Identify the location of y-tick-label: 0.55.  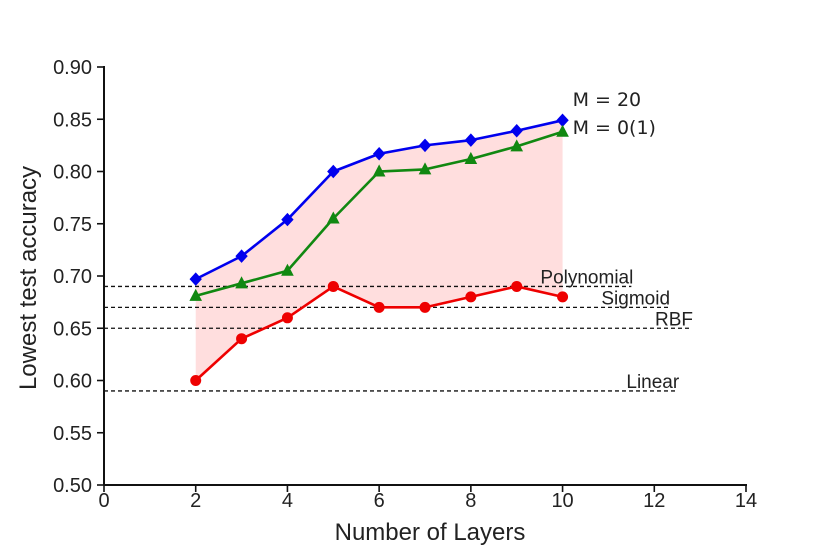
(72, 434).